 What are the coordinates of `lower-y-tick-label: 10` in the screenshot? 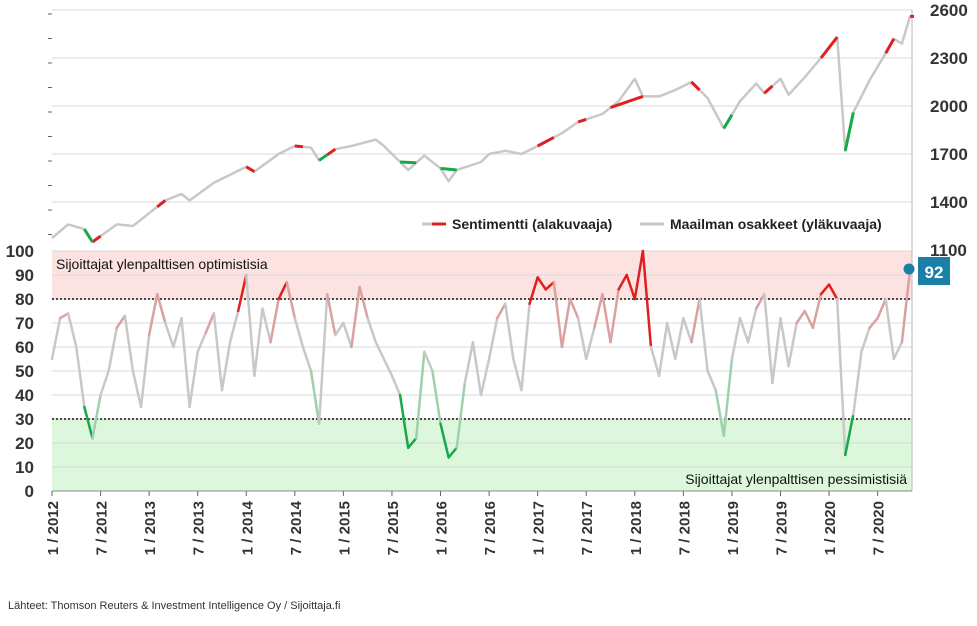 It's located at (24, 467).